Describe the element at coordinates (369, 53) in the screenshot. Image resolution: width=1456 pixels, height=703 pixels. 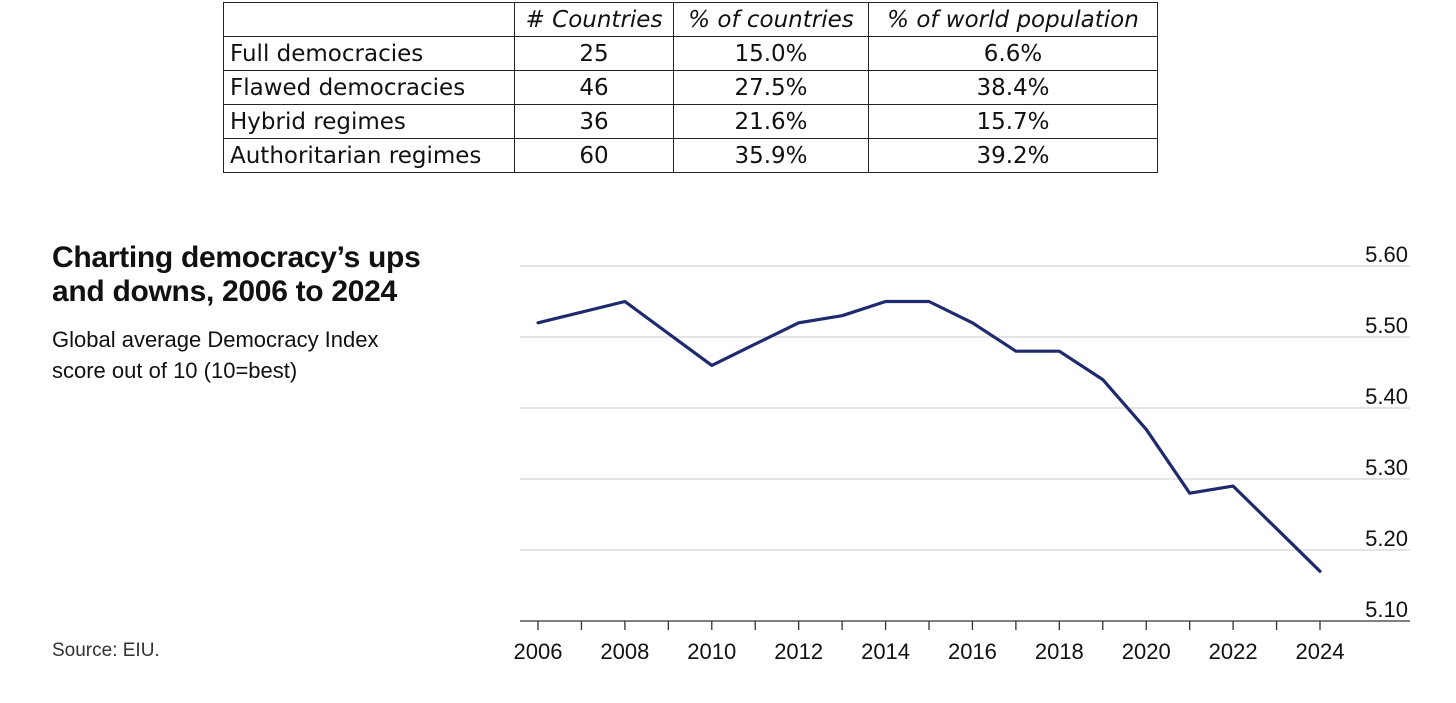
I see `row-label: Full democracies` at that location.